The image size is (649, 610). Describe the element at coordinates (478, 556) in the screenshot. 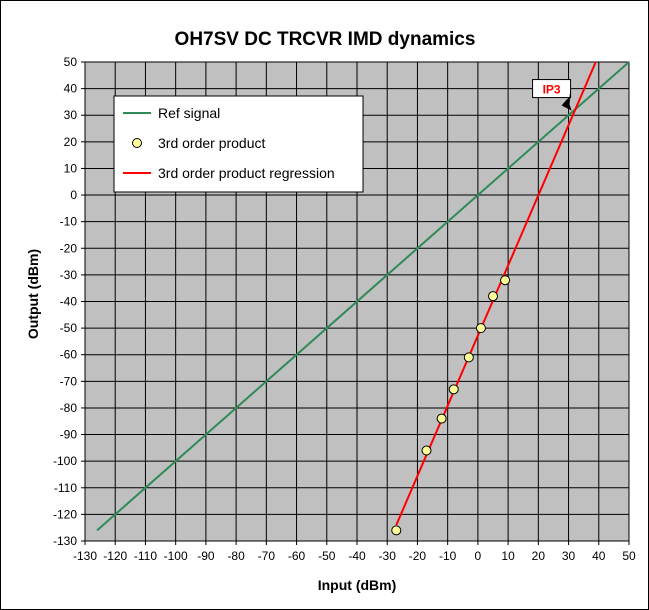

I see `x-tick-label: 0` at that location.